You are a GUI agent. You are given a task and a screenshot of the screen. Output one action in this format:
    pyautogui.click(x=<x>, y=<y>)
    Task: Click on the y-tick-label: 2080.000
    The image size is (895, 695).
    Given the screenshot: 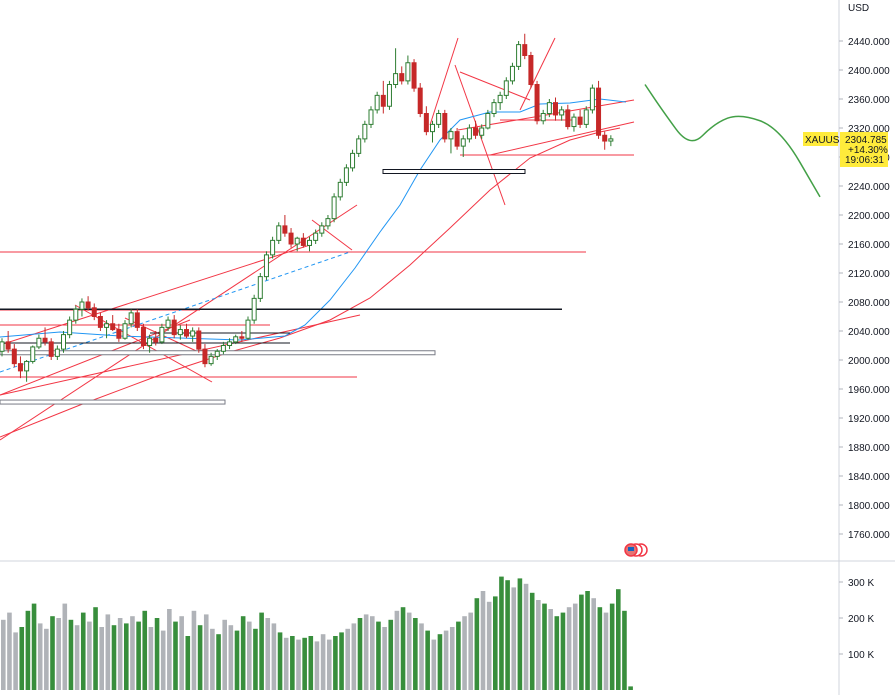 What is the action you would take?
    pyautogui.click(x=869, y=303)
    